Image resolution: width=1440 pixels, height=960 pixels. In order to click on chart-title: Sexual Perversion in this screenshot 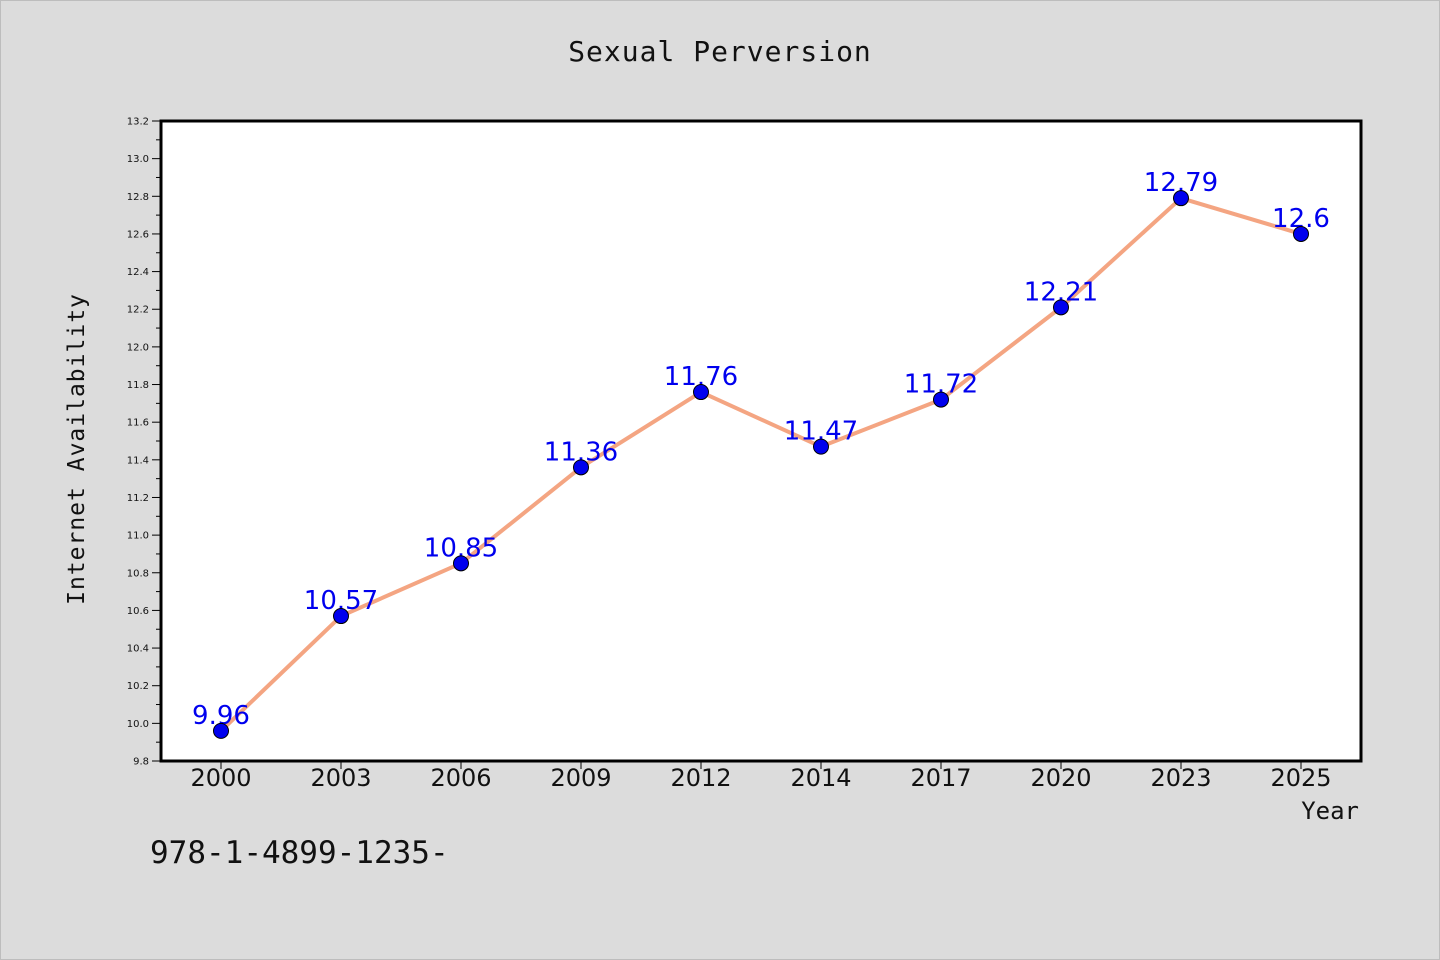, I will do `click(720, 51)`.